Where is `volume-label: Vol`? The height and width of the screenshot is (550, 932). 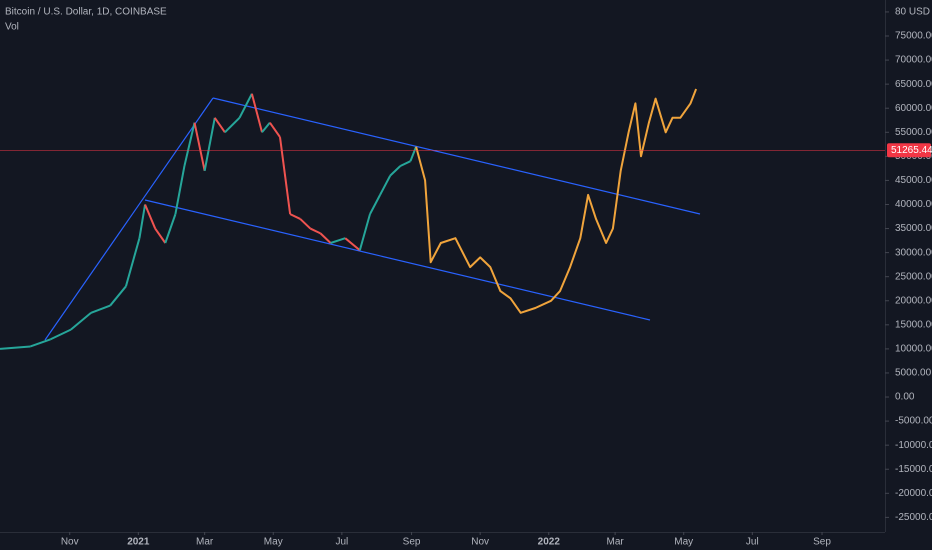 volume-label: Vol is located at coordinates (12, 27).